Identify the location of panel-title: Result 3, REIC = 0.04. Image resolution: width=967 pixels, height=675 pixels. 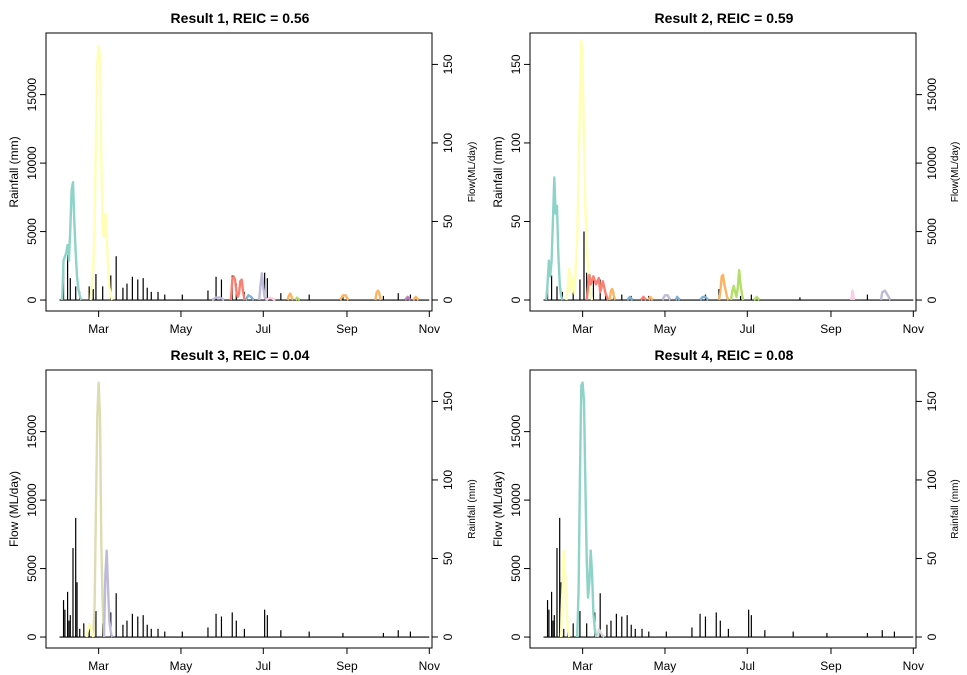
(240, 355).